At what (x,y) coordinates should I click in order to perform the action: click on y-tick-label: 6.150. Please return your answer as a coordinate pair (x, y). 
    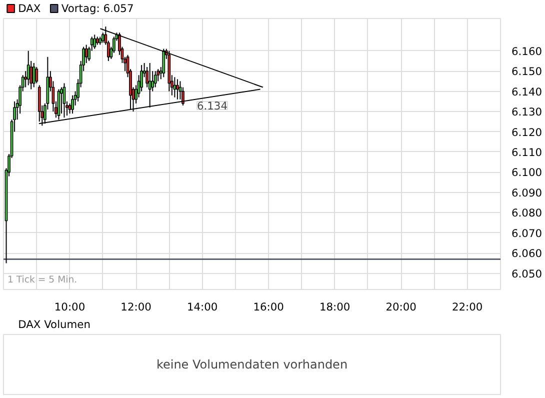
    Looking at the image, I should click on (527, 71).